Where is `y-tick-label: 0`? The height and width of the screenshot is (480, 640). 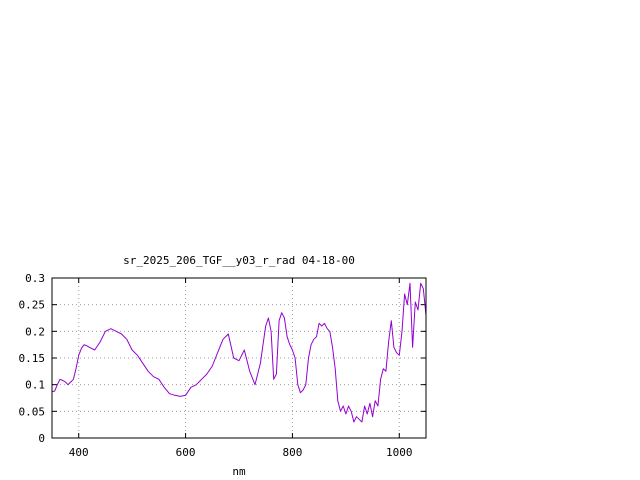 y-tick-label: 0 is located at coordinates (41, 438).